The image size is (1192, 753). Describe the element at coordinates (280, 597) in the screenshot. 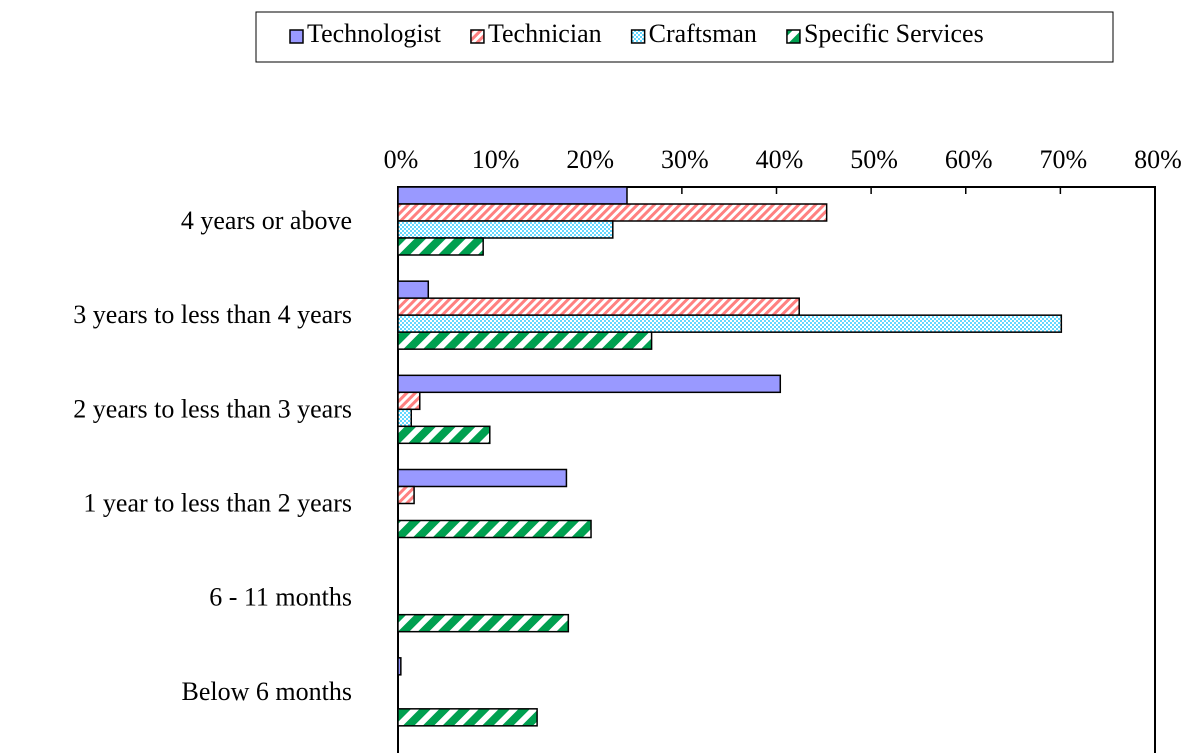

I see `category-label: 6 - 11 months` at that location.